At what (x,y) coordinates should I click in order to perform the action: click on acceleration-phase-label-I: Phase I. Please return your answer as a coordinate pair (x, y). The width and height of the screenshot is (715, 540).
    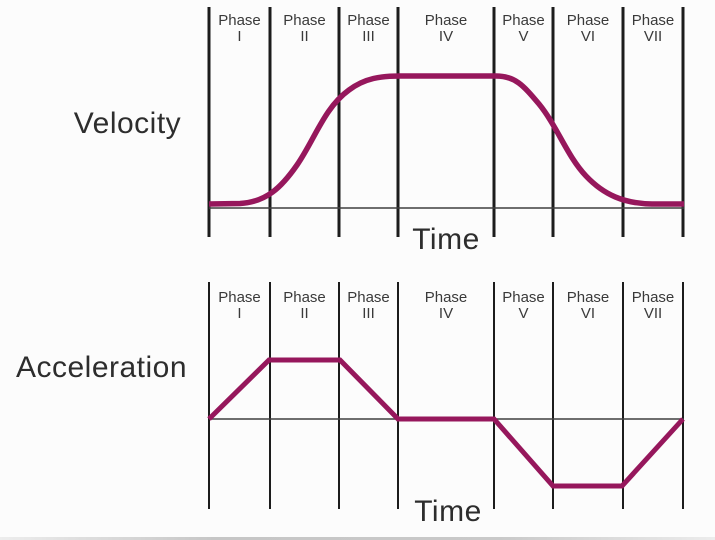
    Looking at the image, I should click on (239, 305).